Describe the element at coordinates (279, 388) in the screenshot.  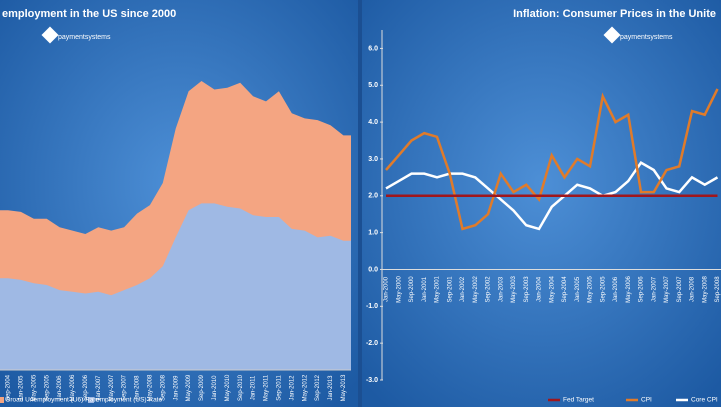
I see `x-tick-label: Sep-2011` at that location.